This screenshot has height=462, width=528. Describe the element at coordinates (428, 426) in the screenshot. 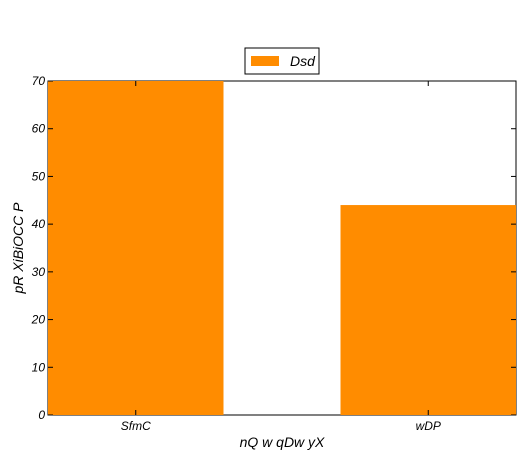

I see `x-tick-label: wDP` at that location.